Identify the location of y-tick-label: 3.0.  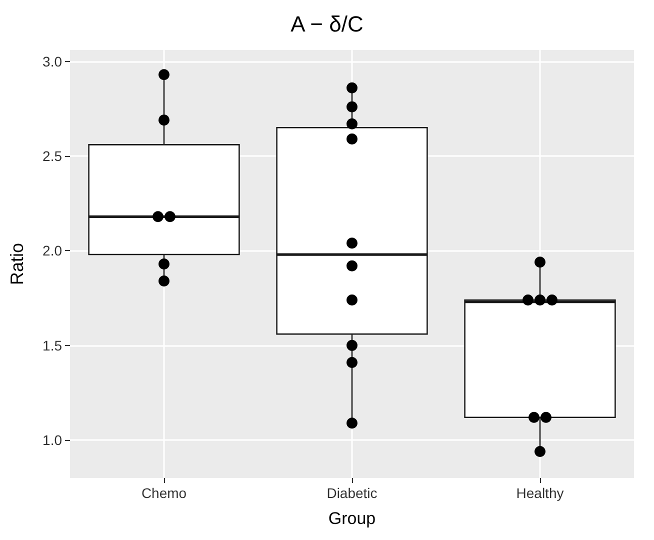
(52, 61).